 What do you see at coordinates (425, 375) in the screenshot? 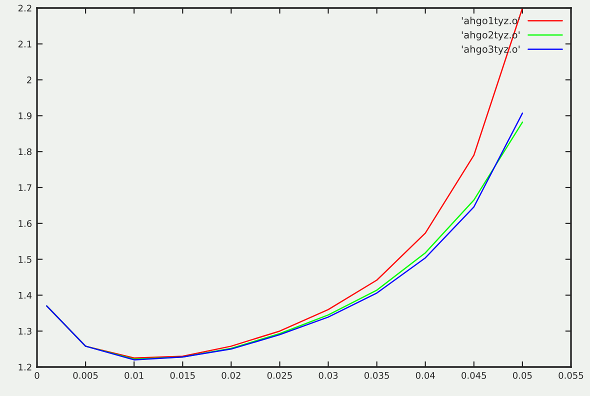
I see `x-tick-label: 0.04` at bounding box center [425, 375].